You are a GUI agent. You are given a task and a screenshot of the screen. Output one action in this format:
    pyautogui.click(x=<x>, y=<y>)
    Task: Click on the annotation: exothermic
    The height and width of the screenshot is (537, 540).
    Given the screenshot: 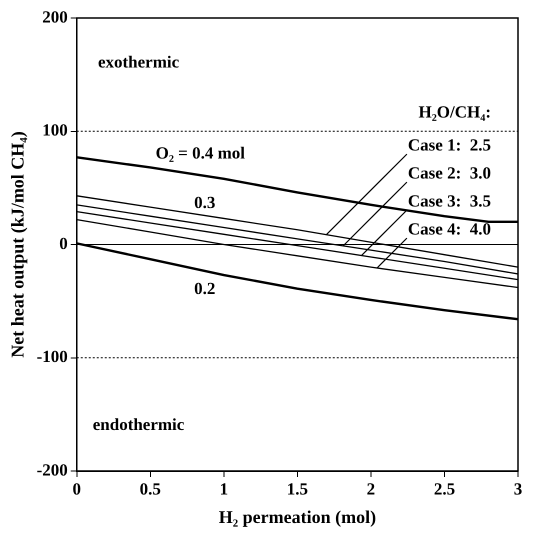 What is the action you would take?
    pyautogui.click(x=139, y=62)
    